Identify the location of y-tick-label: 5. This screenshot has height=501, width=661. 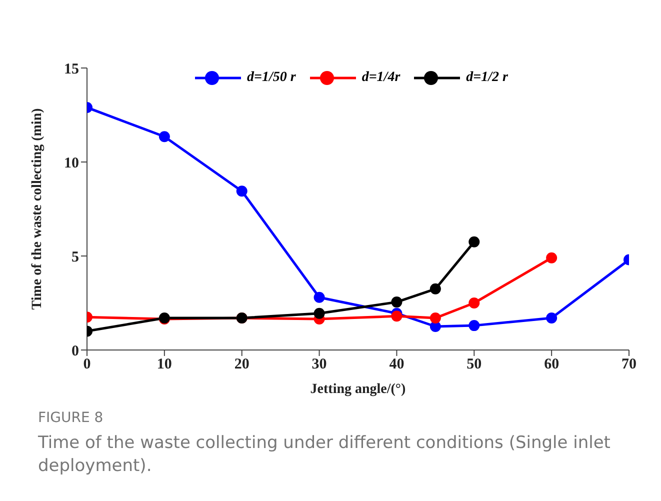
(75, 257).